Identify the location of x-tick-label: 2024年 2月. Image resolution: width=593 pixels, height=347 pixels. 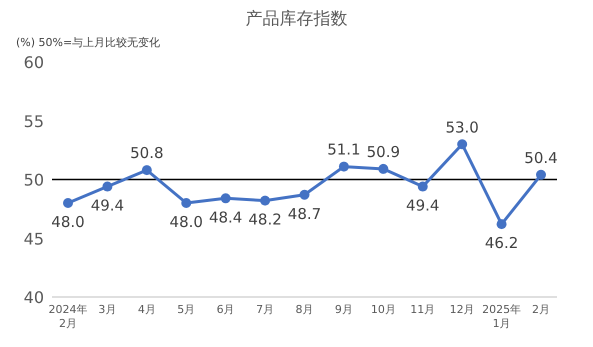
(68, 316).